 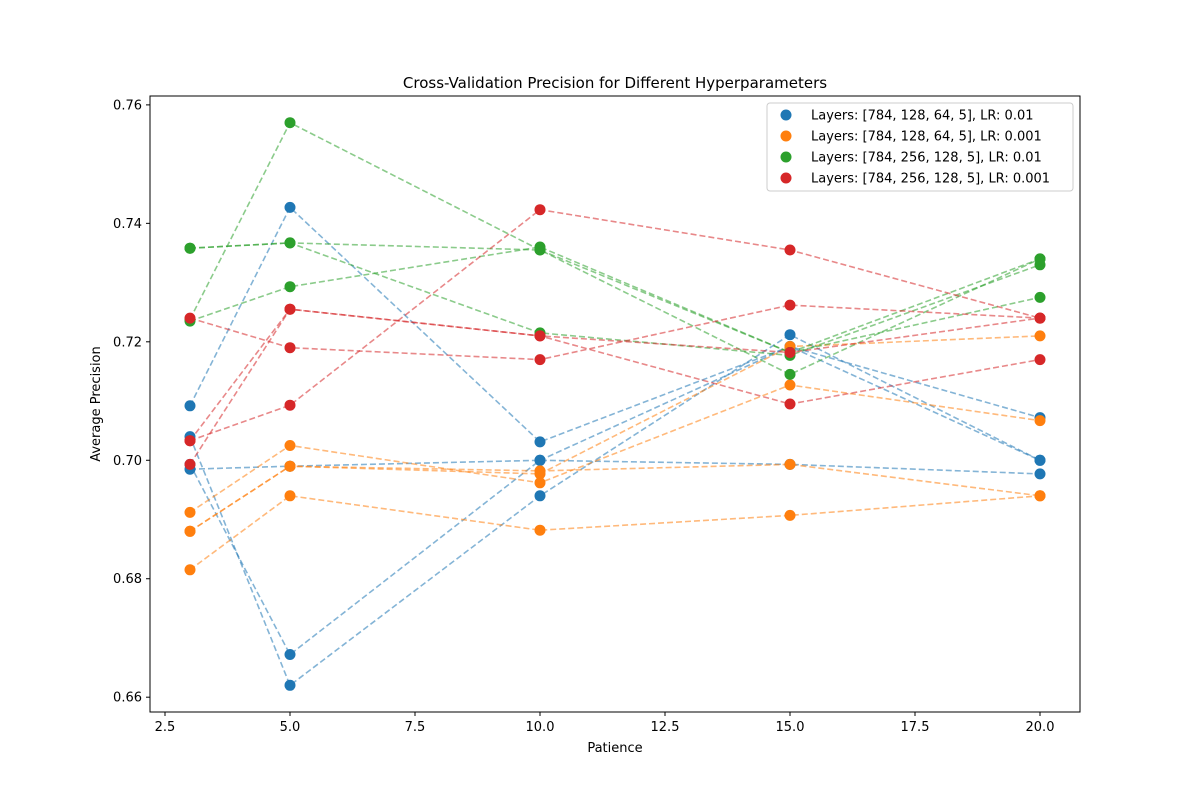 What do you see at coordinates (614, 748) in the screenshot?
I see `x-axis-label: Patience` at bounding box center [614, 748].